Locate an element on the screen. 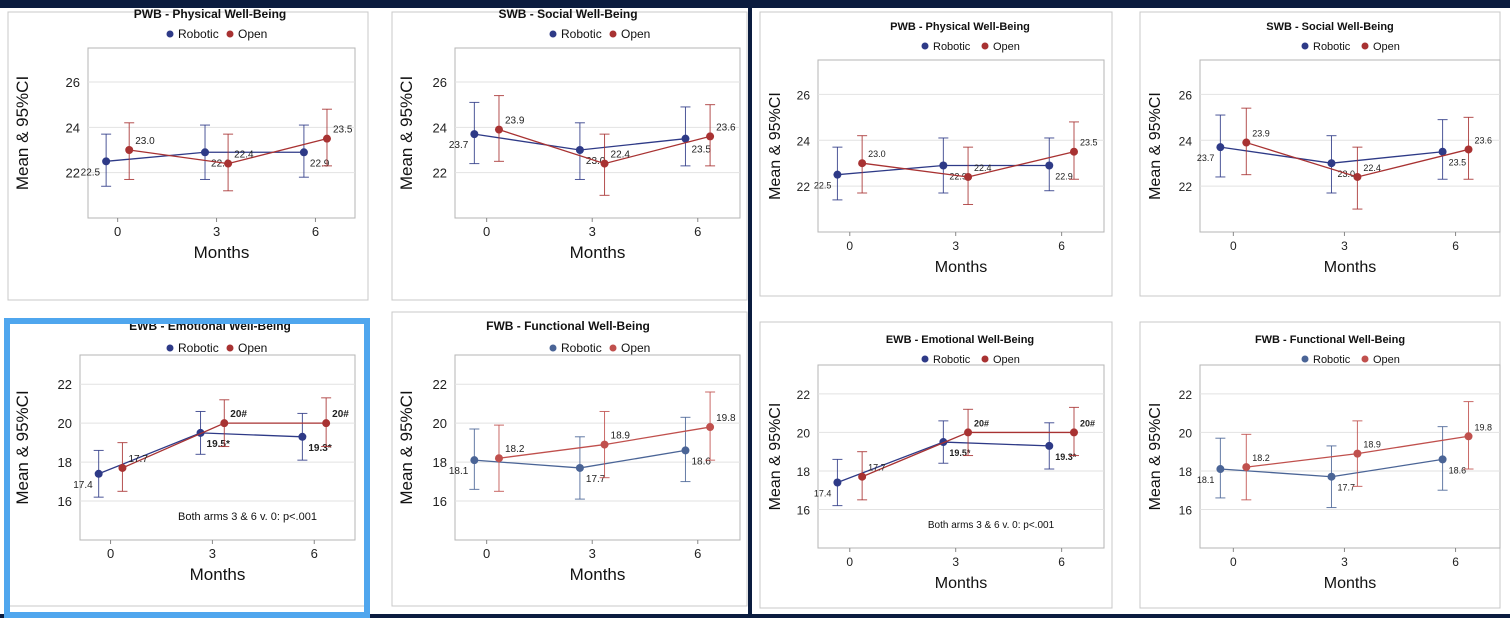 The width and height of the screenshot is (1510, 618). data-label: 18.2 is located at coordinates (1261, 458).